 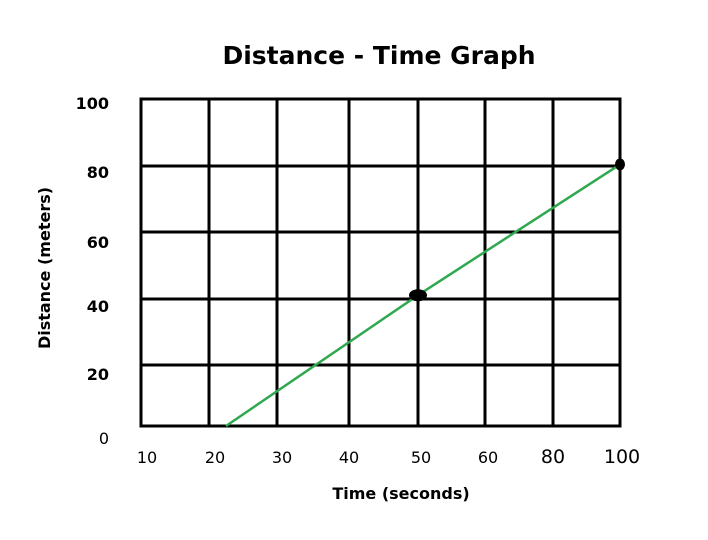 I want to click on x-tick-label: 10, so click(x=147, y=457).